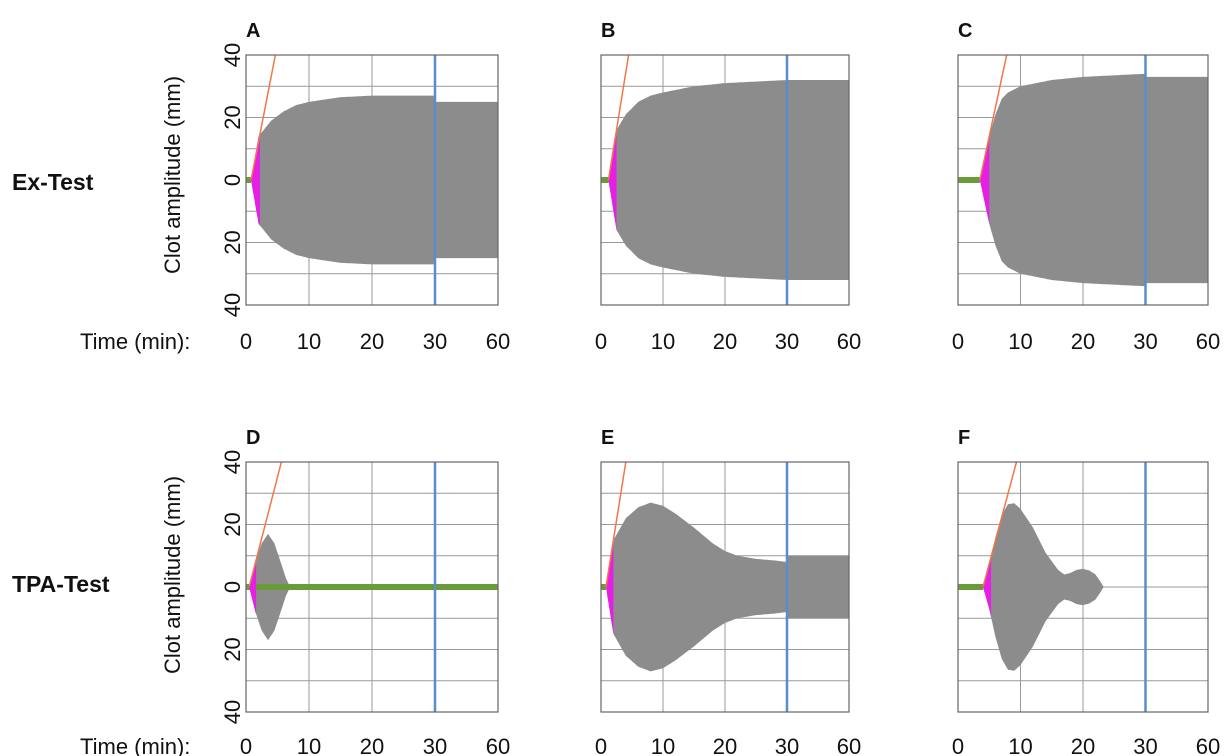 The height and width of the screenshot is (756, 1225). What do you see at coordinates (608, 31) in the screenshot?
I see `panel-letter: B` at bounding box center [608, 31].